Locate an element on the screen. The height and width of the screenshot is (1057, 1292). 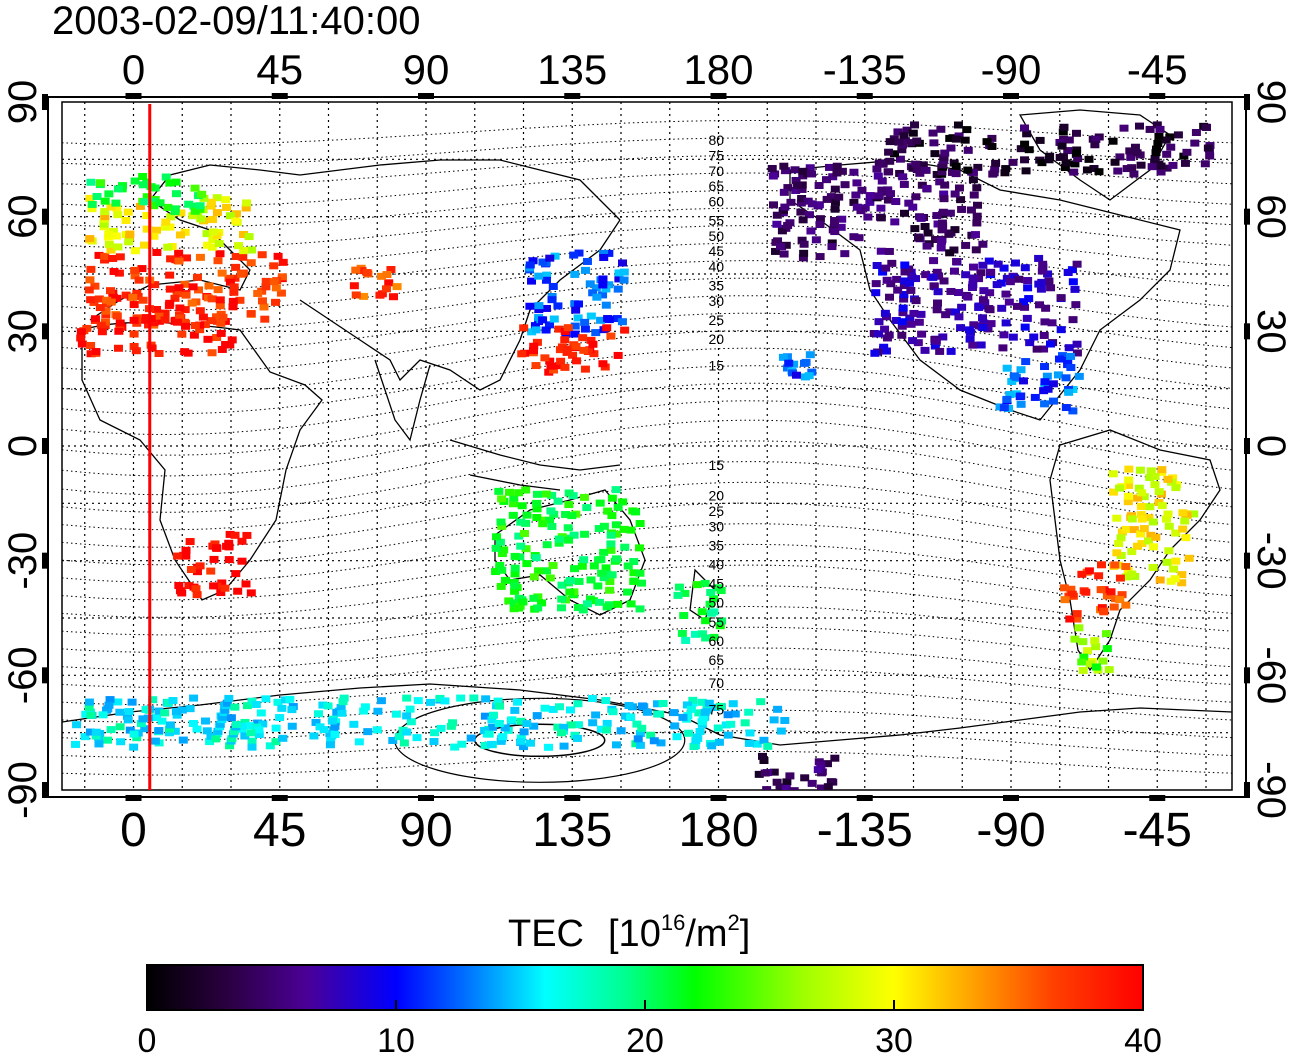
lat-tick-label-left: -90 is located at coordinates (23, 790).